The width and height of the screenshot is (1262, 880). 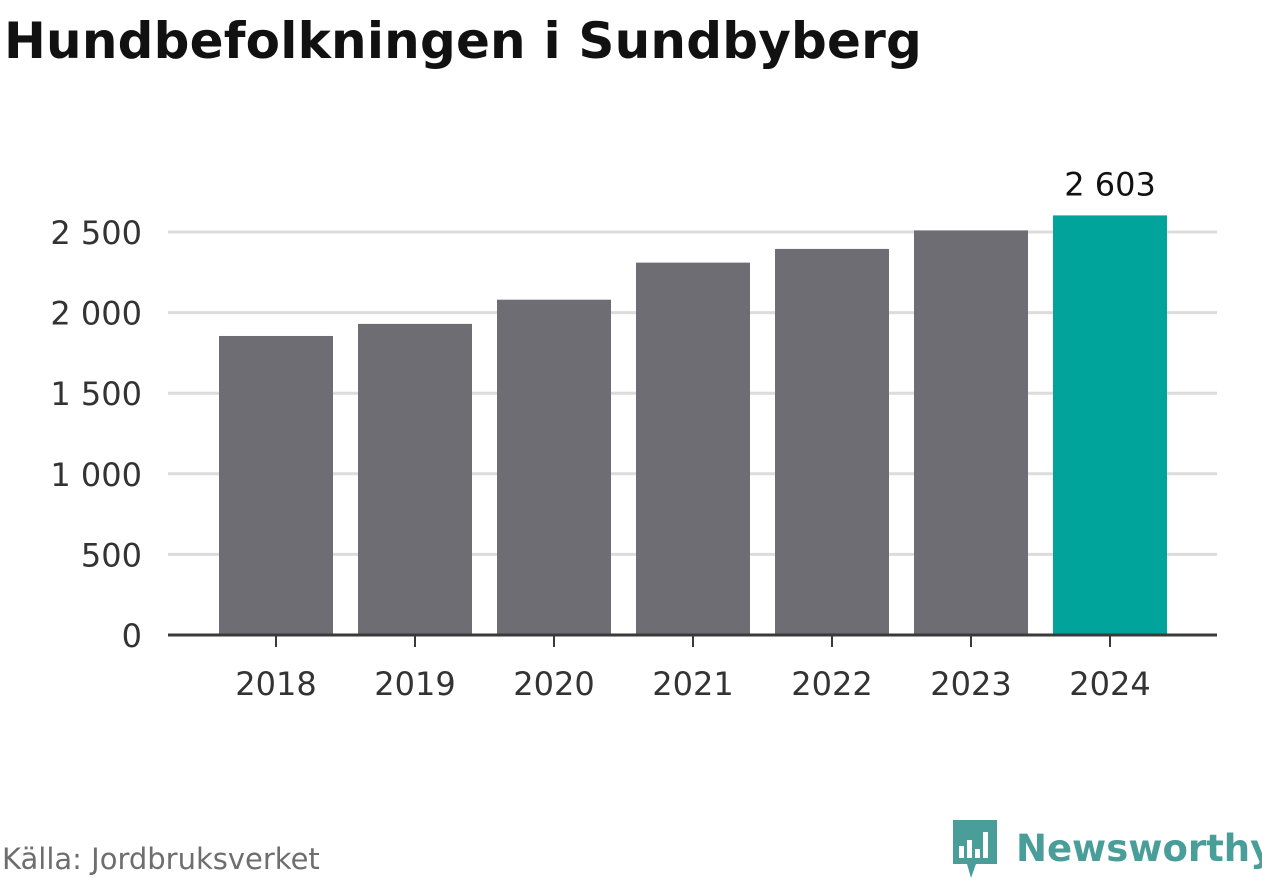 I want to click on x-tick-label: 2024, so click(x=1109, y=684).